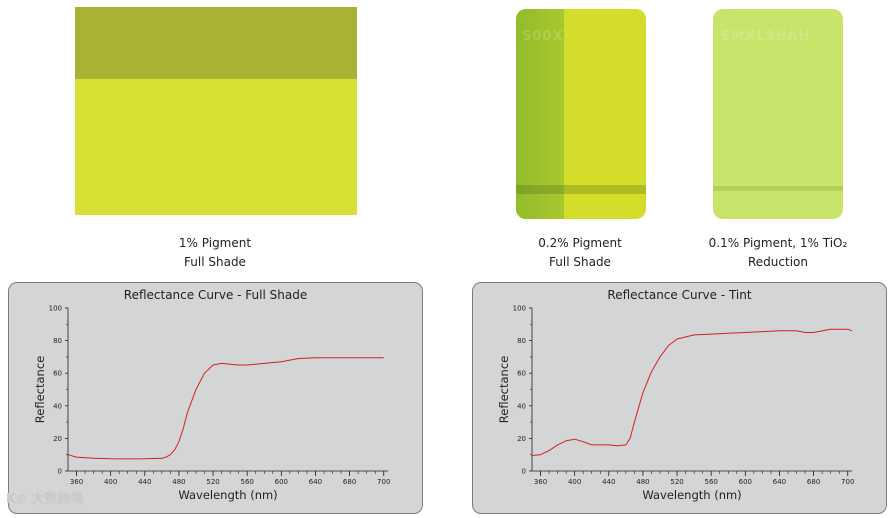 Image resolution: width=894 pixels, height=518 pixels. Describe the element at coordinates (642, 482) in the screenshot. I see `x-tick-label-1-3: 480` at that location.